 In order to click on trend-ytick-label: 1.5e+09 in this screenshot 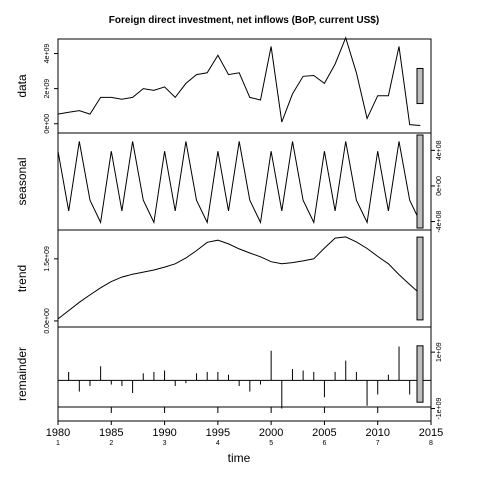, I will do `click(47, 259)`.